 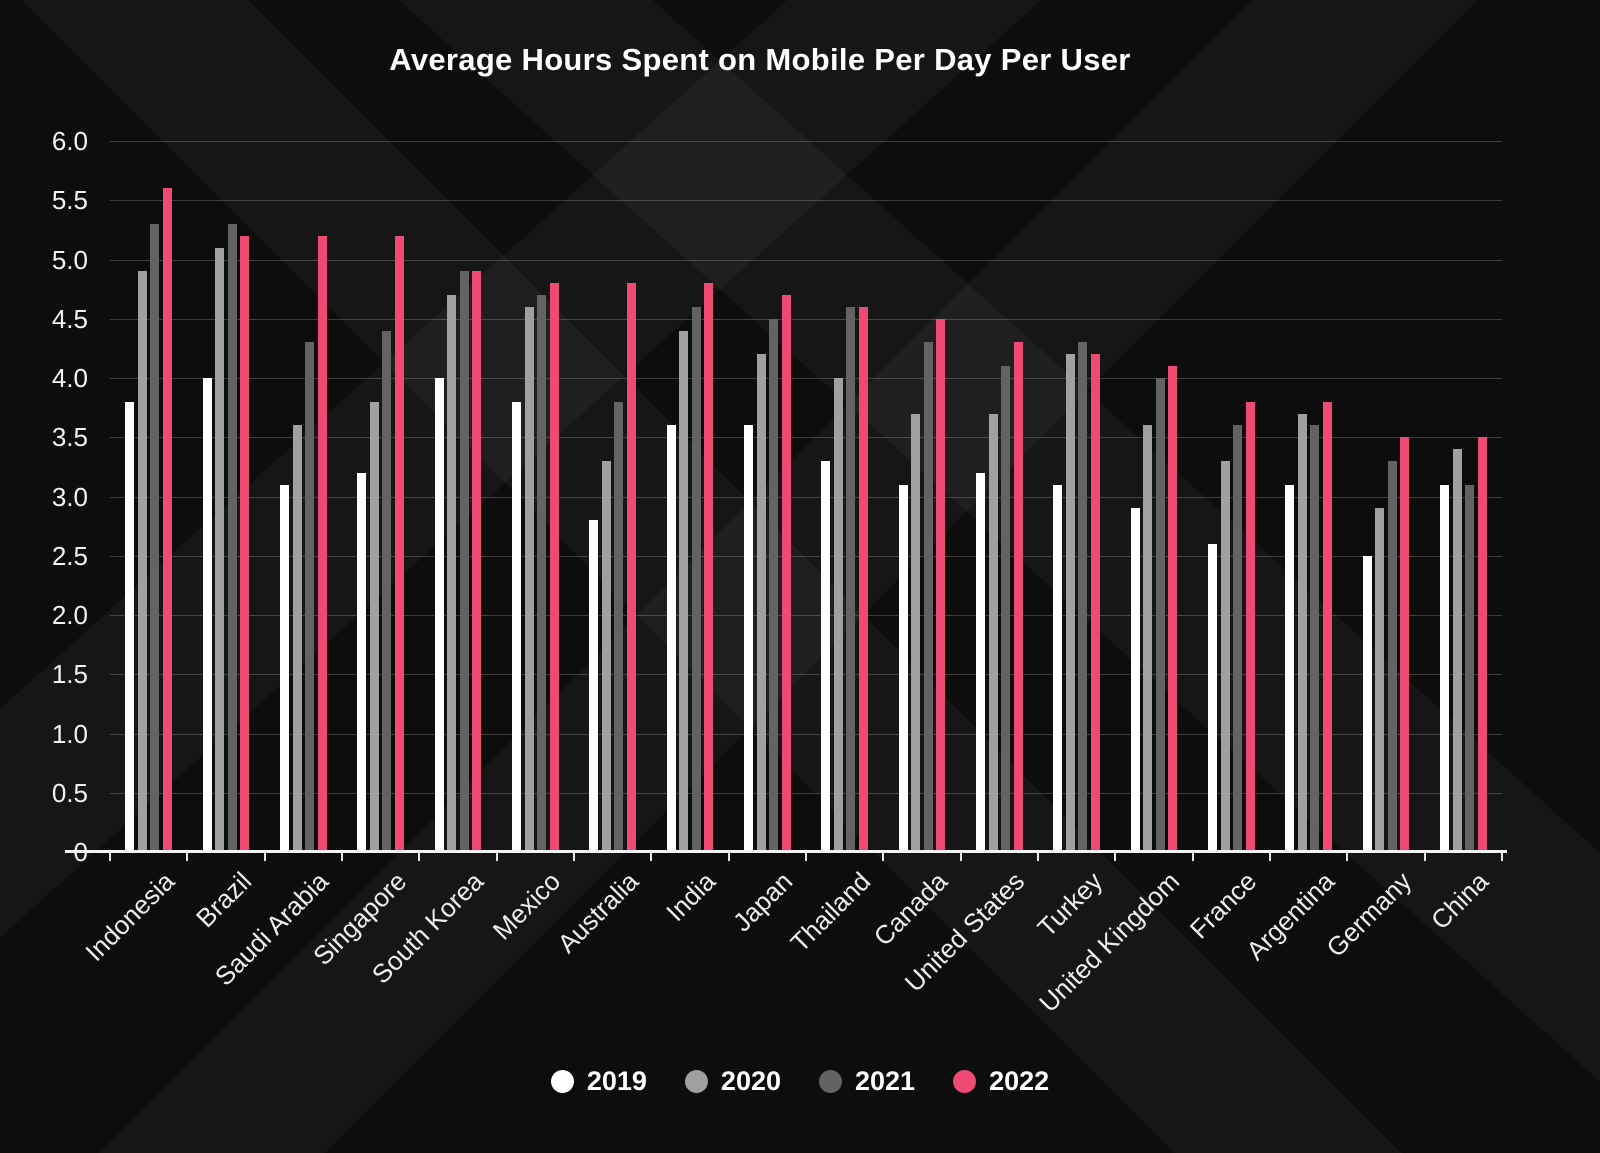 I want to click on legend-swatch-2022, so click(x=965, y=1081).